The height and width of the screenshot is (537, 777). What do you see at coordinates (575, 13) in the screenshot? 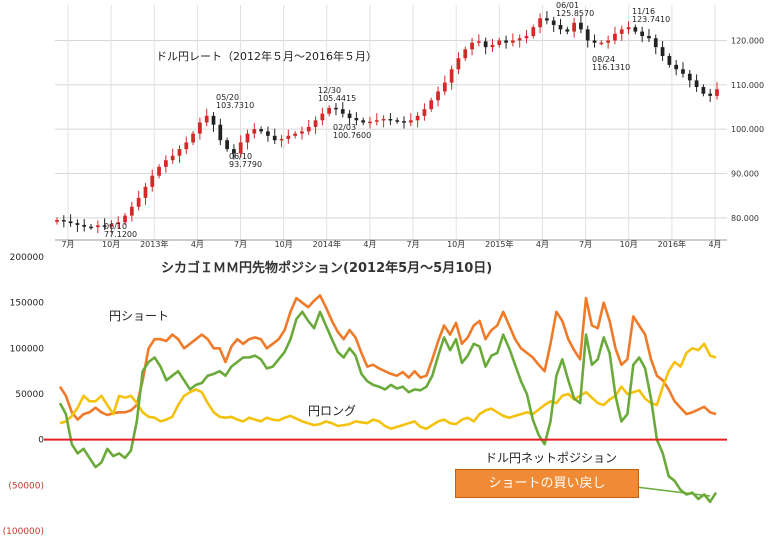
I see `top-annotation-value: 125.8570` at bounding box center [575, 13].